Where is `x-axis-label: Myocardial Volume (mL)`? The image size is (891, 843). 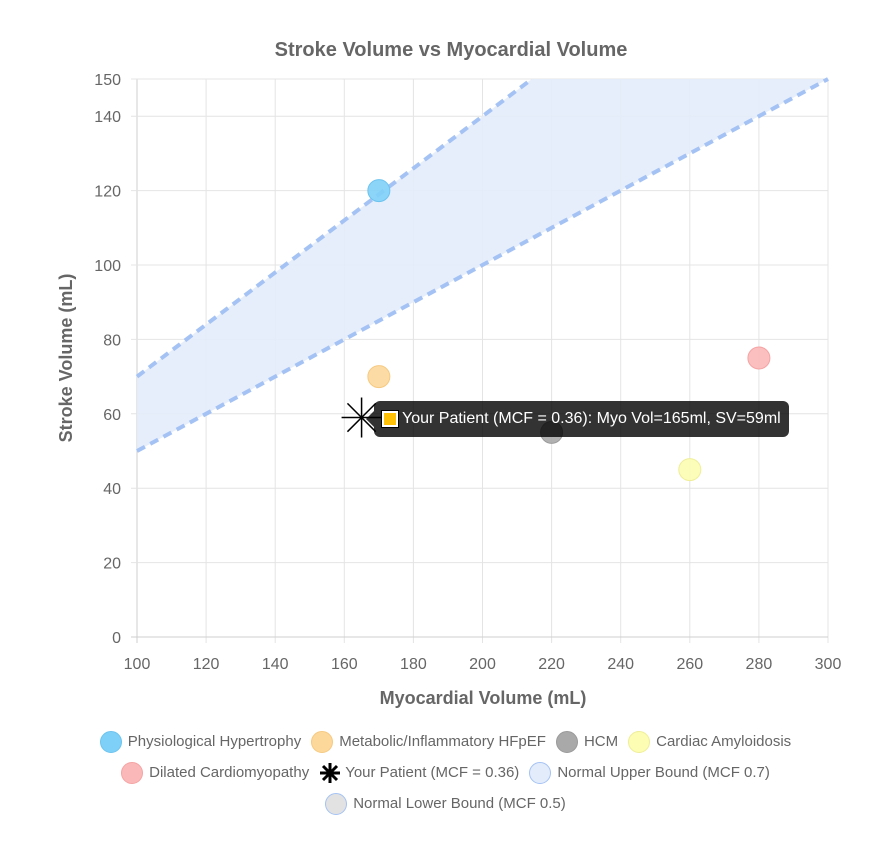
x-axis-label: Myocardial Volume (mL) is located at coordinates (483, 698).